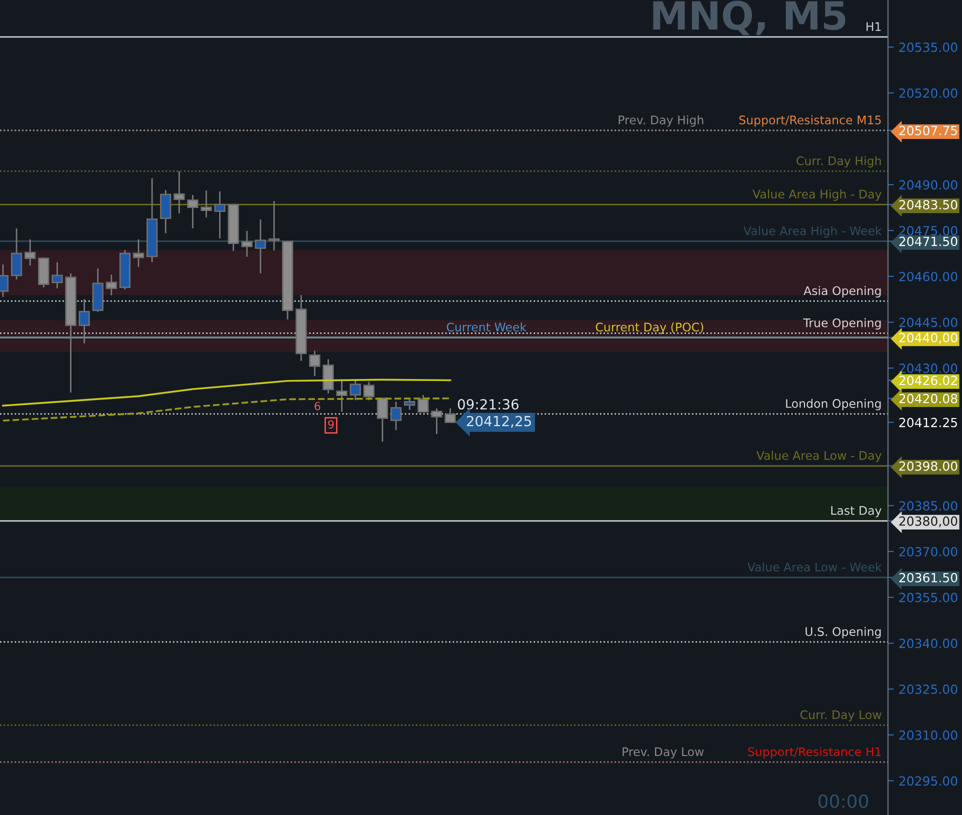  I want to click on y-tick-label: 20460.00, so click(928, 277).